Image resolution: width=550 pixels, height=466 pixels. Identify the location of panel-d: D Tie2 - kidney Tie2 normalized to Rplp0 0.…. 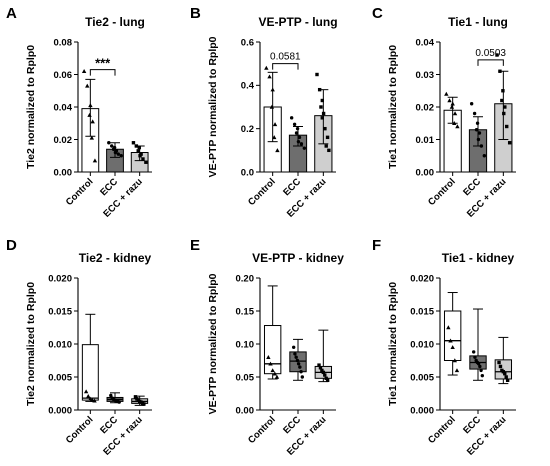
(79, 347).